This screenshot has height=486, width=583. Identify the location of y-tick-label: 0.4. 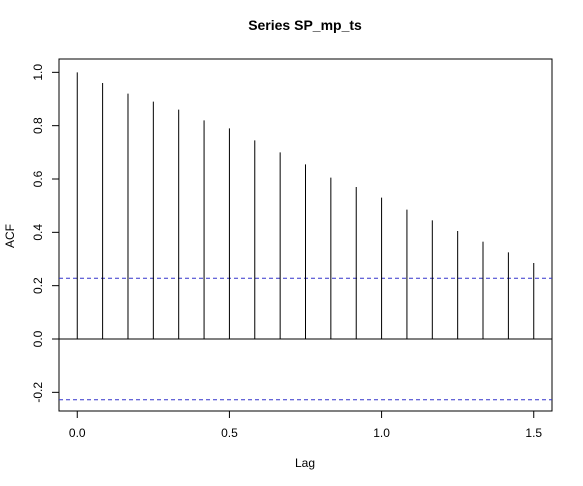
(38, 232).